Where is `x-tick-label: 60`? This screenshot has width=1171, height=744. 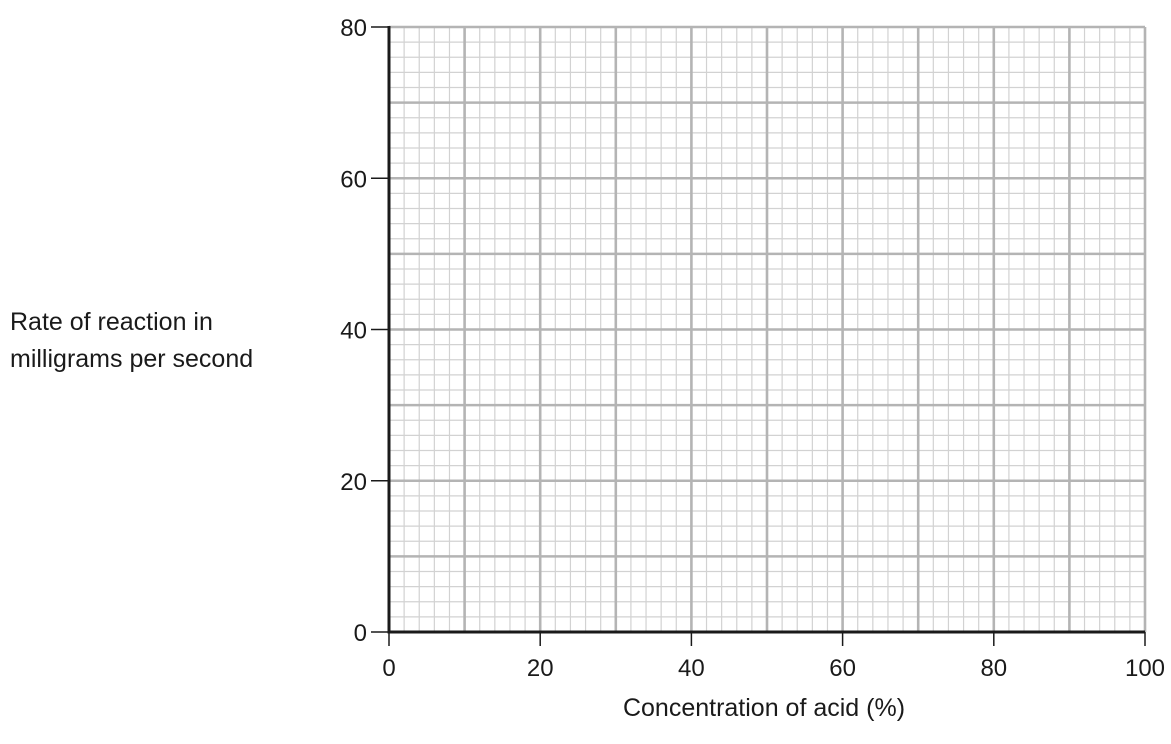 x-tick-label: 60 is located at coordinates (842, 668).